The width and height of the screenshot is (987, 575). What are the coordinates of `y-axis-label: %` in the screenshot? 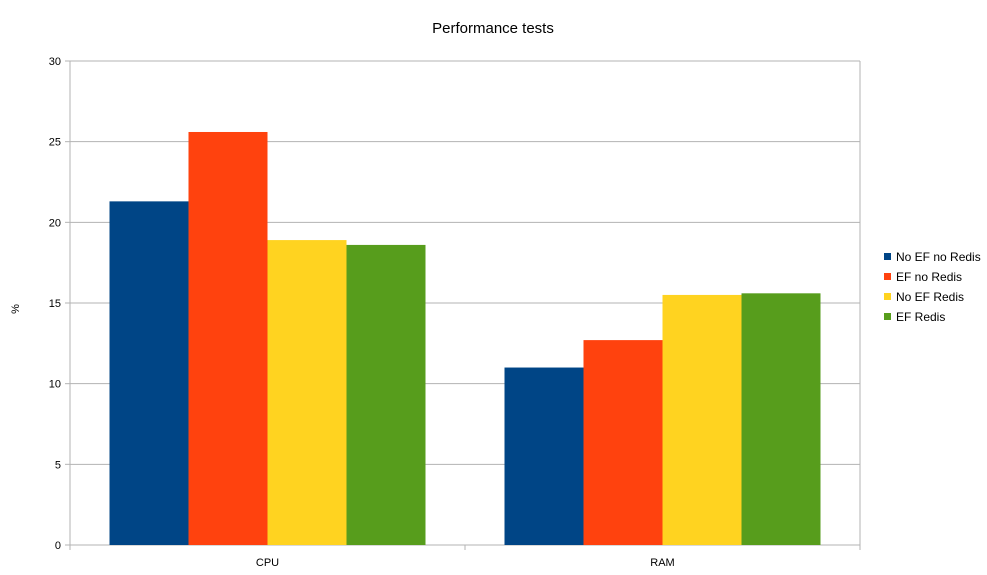 It's located at (16, 309).